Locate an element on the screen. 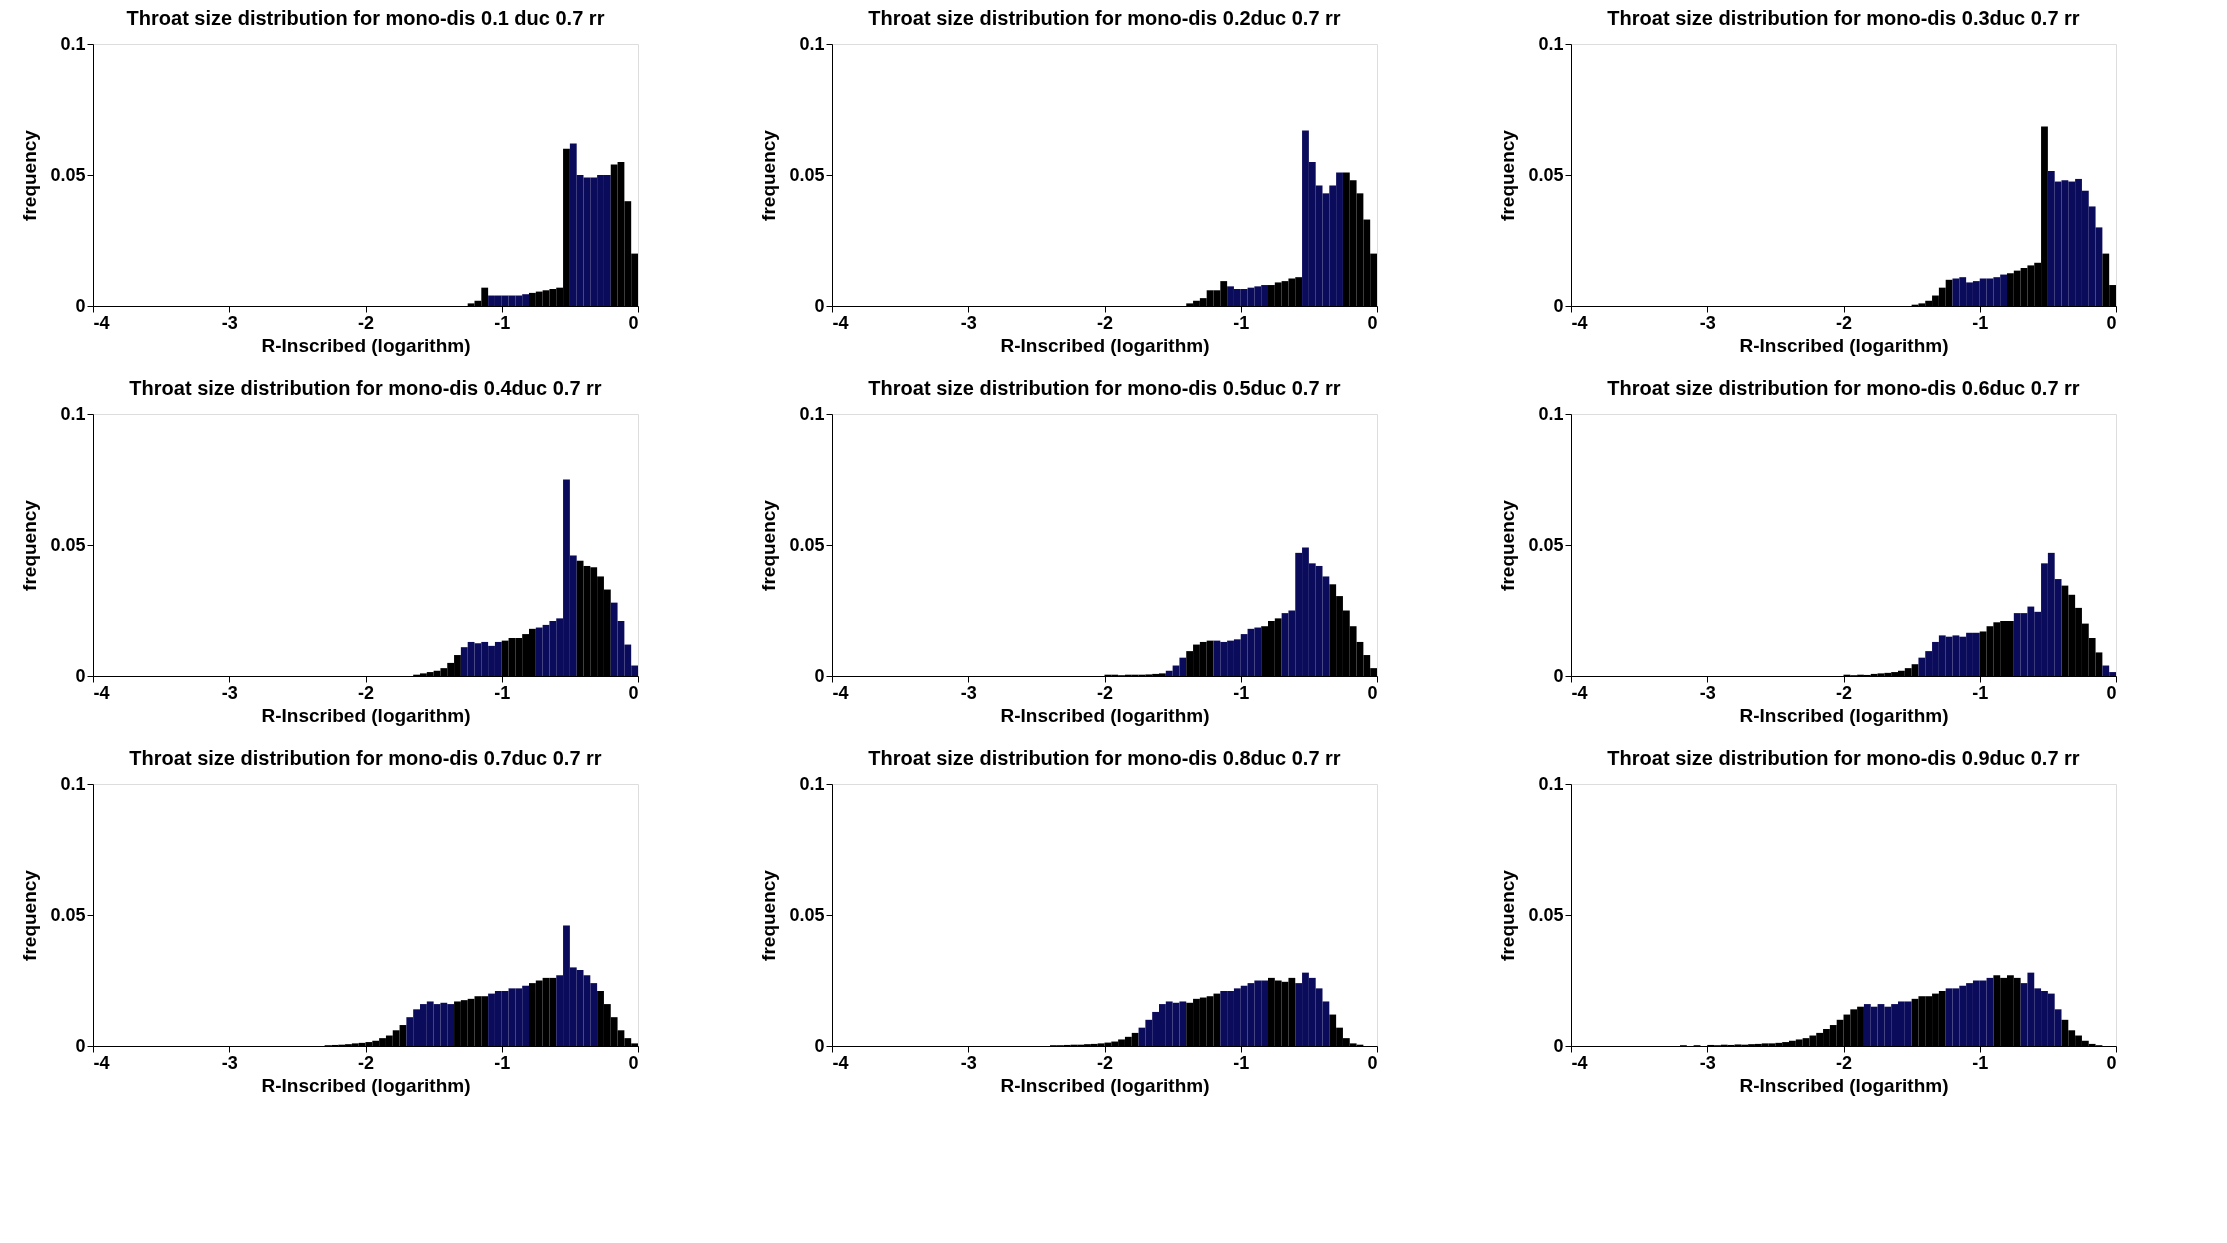 The image size is (2227, 1243). chart-title: Throat size distribution for mono-dis 0.9duc 0.7 rr is located at coordinates (1843, 758).